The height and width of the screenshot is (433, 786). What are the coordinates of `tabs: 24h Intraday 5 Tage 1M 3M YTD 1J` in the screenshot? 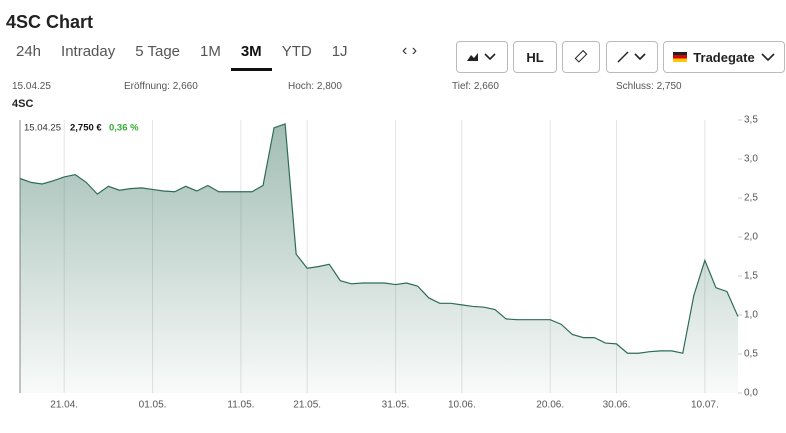 It's located at (182, 56).